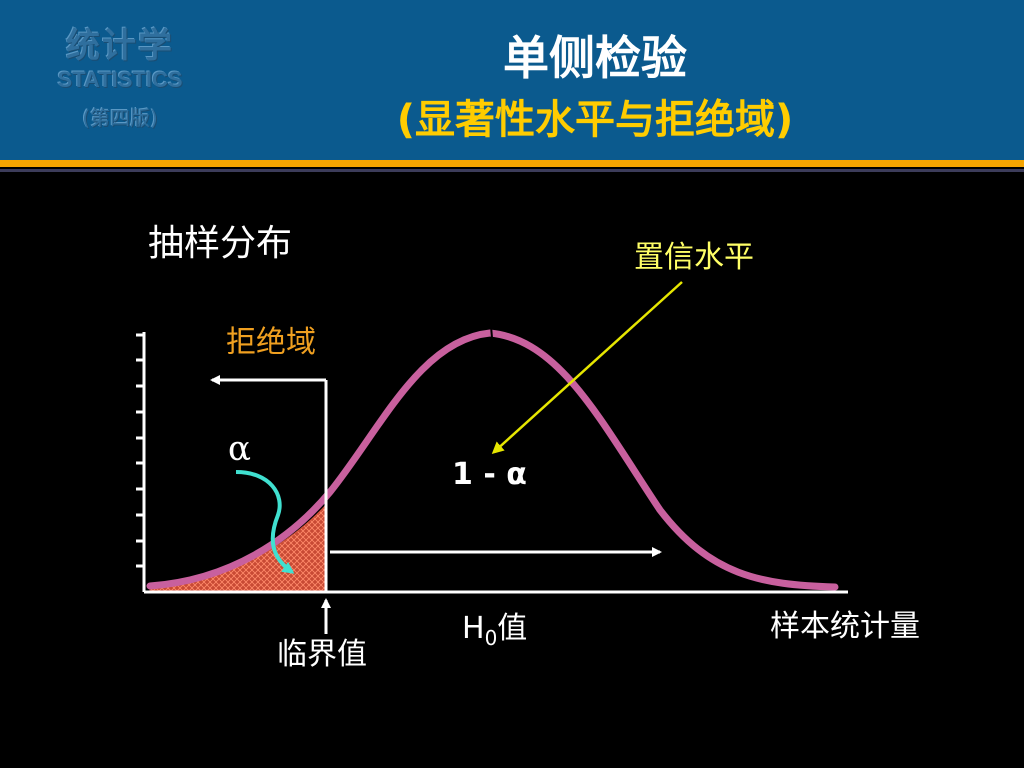  Describe the element at coordinates (595, 120) in the screenshot. I see `slide-subtitle: (显著性水平与拒绝域)` at that location.